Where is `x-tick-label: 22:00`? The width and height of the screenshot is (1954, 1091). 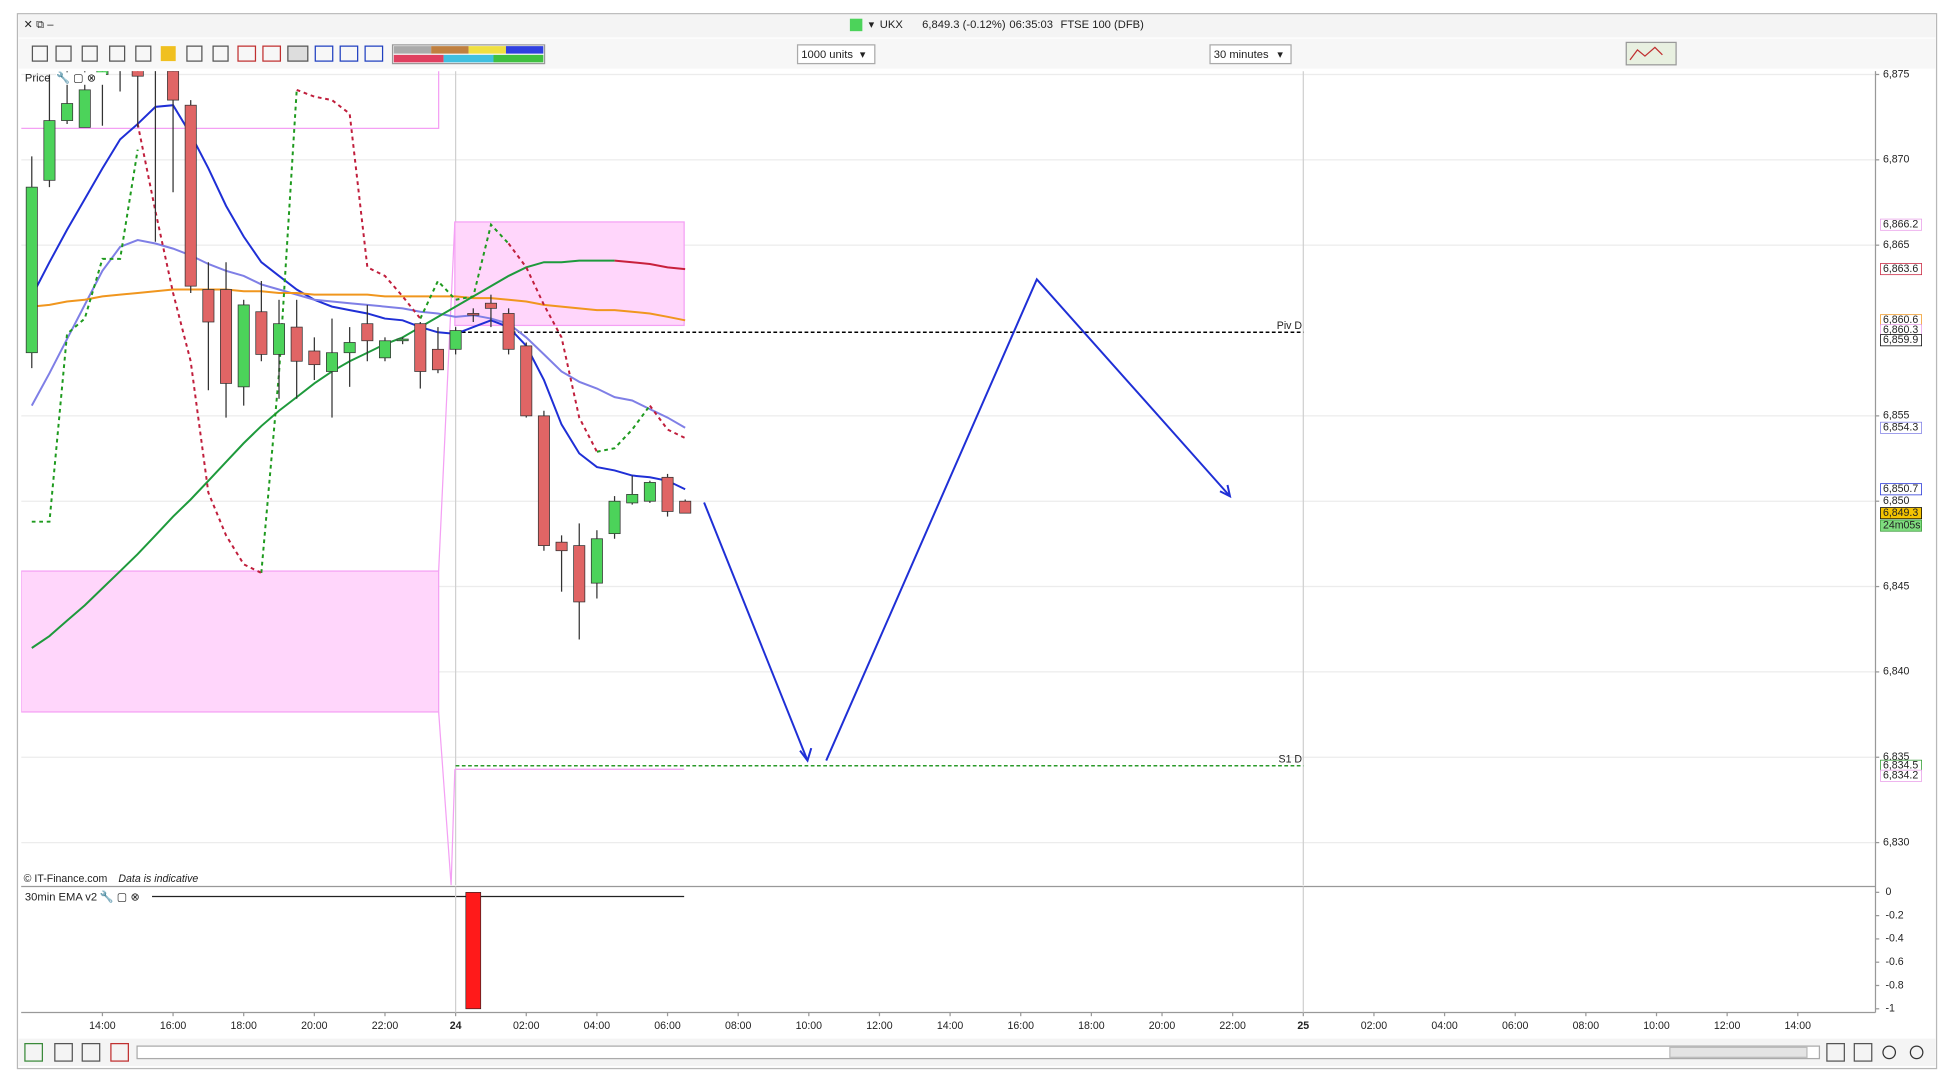 x-tick-label: 22:00 is located at coordinates (1232, 1026).